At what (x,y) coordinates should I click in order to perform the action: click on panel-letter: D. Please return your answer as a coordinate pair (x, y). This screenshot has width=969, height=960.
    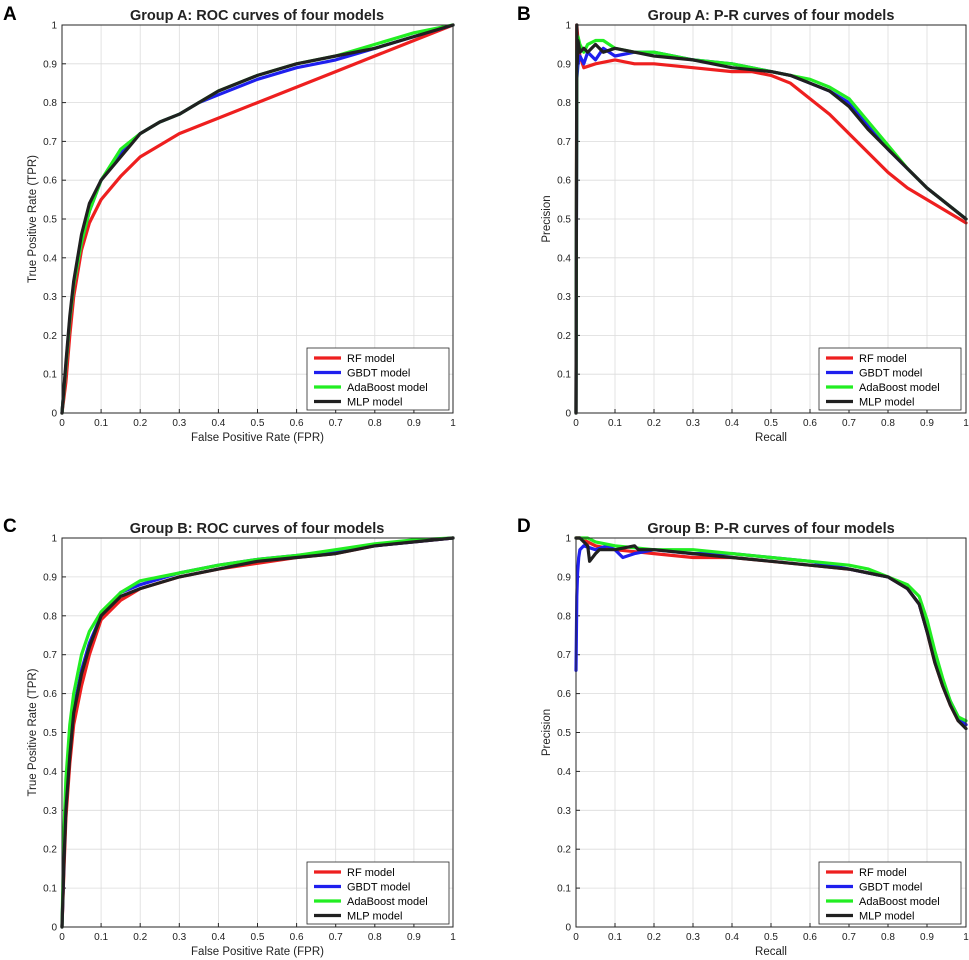
    Looking at the image, I should click on (524, 526).